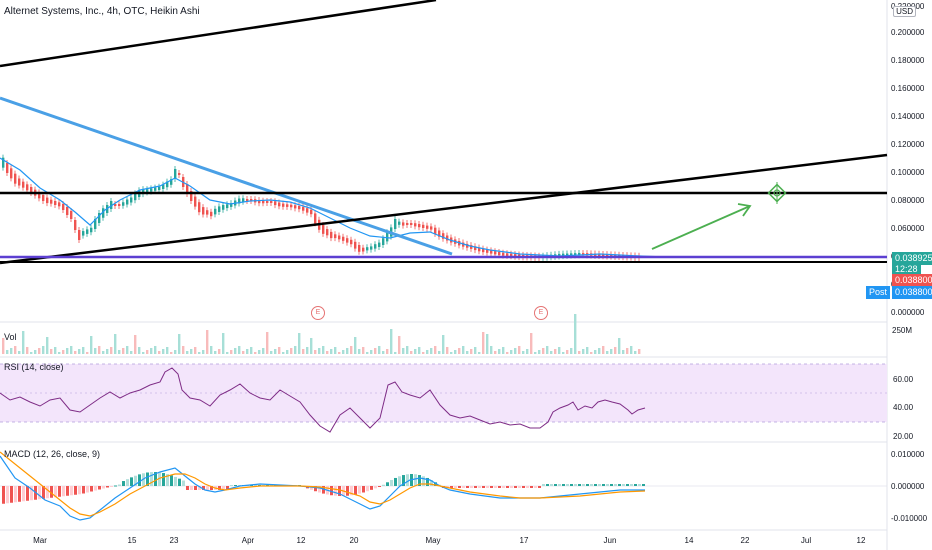  I want to click on time-tick-label: 22, so click(745, 540).